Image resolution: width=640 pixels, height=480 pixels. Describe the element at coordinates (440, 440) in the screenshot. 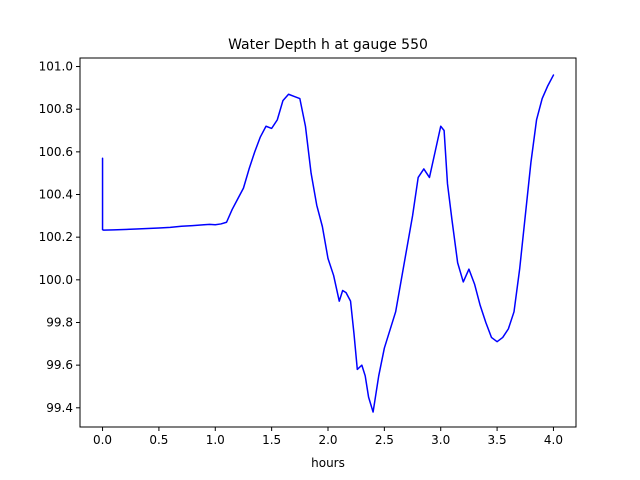

I see `x-tick-label: 3.0` at that location.